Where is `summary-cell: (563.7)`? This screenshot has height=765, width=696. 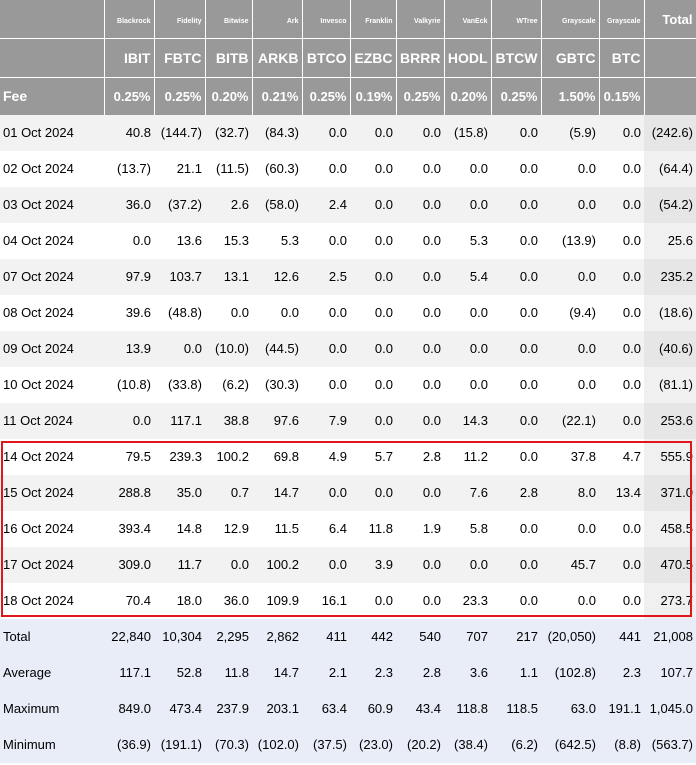 summary-cell: (563.7) is located at coordinates (670, 744).